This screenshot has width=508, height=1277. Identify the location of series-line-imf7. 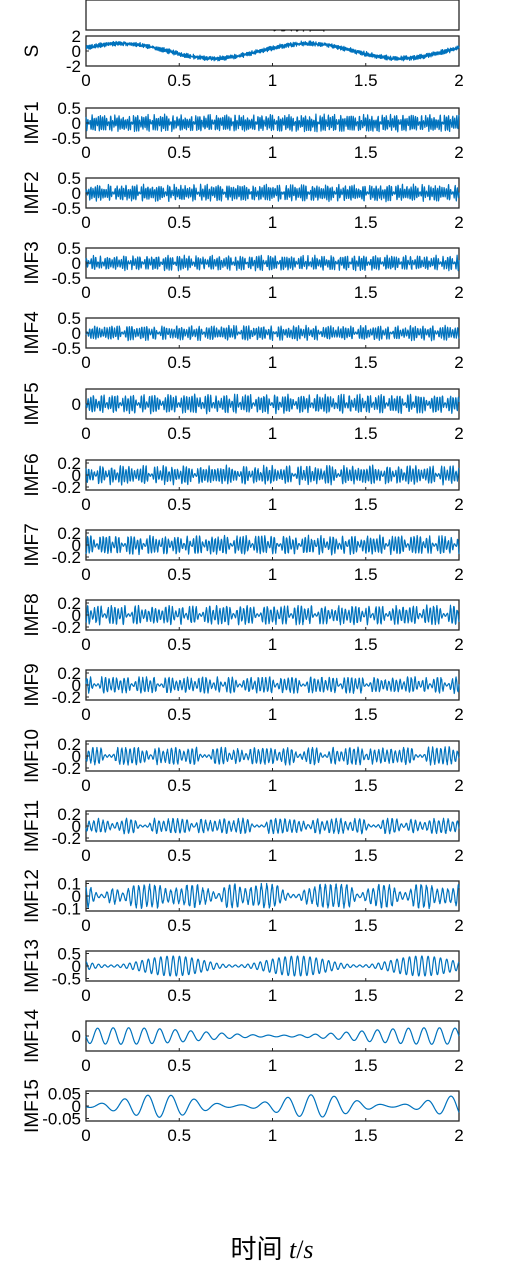
(272, 545).